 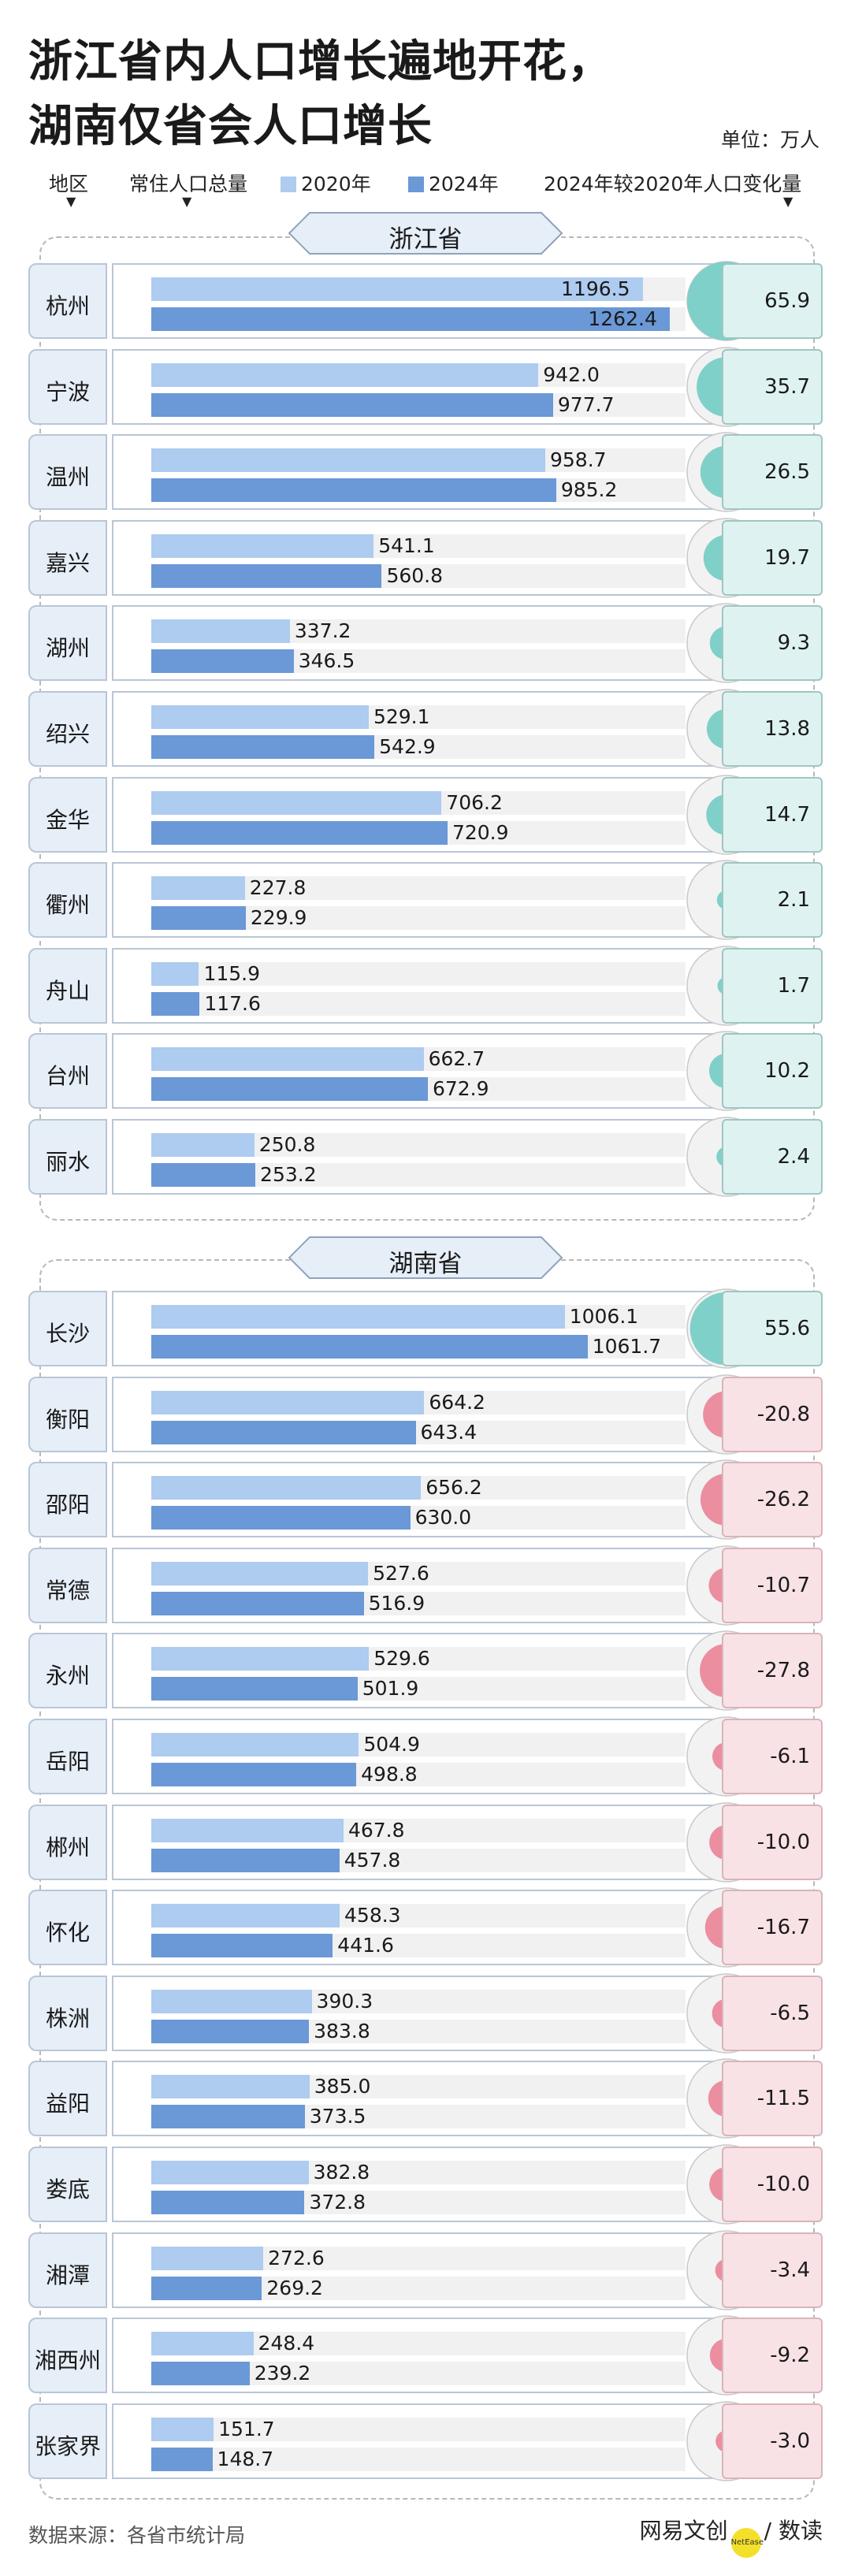 I want to click on city-label: 湘潭, so click(x=68, y=2275).